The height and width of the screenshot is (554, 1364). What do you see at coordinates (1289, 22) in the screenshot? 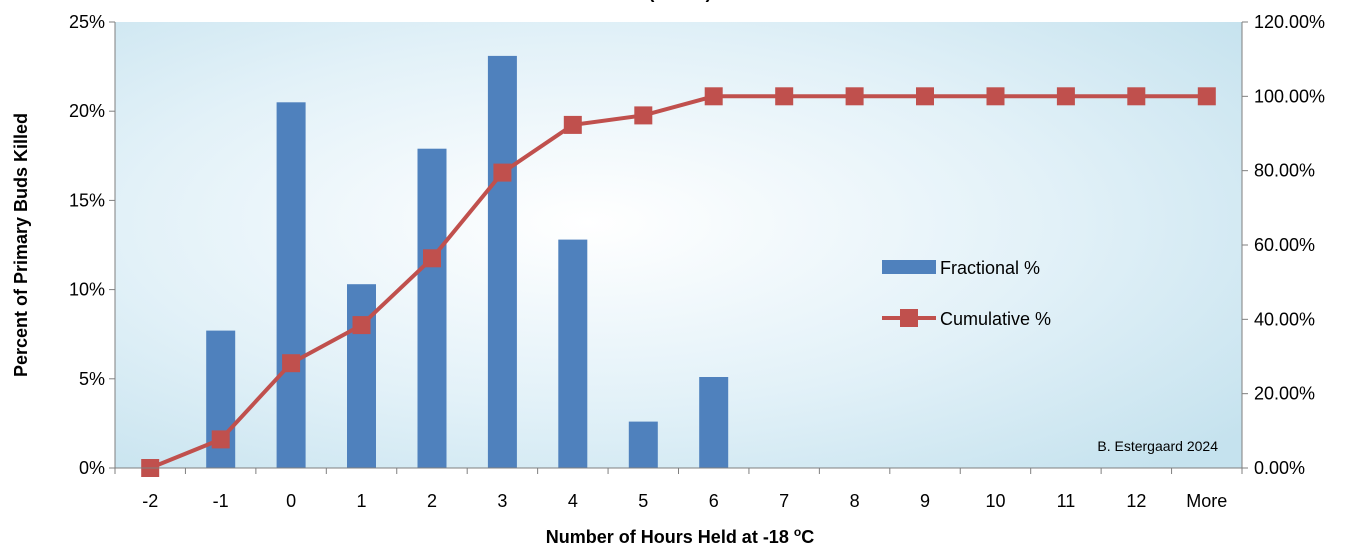
I see `right-tick-label: 120.00%` at bounding box center [1289, 22].